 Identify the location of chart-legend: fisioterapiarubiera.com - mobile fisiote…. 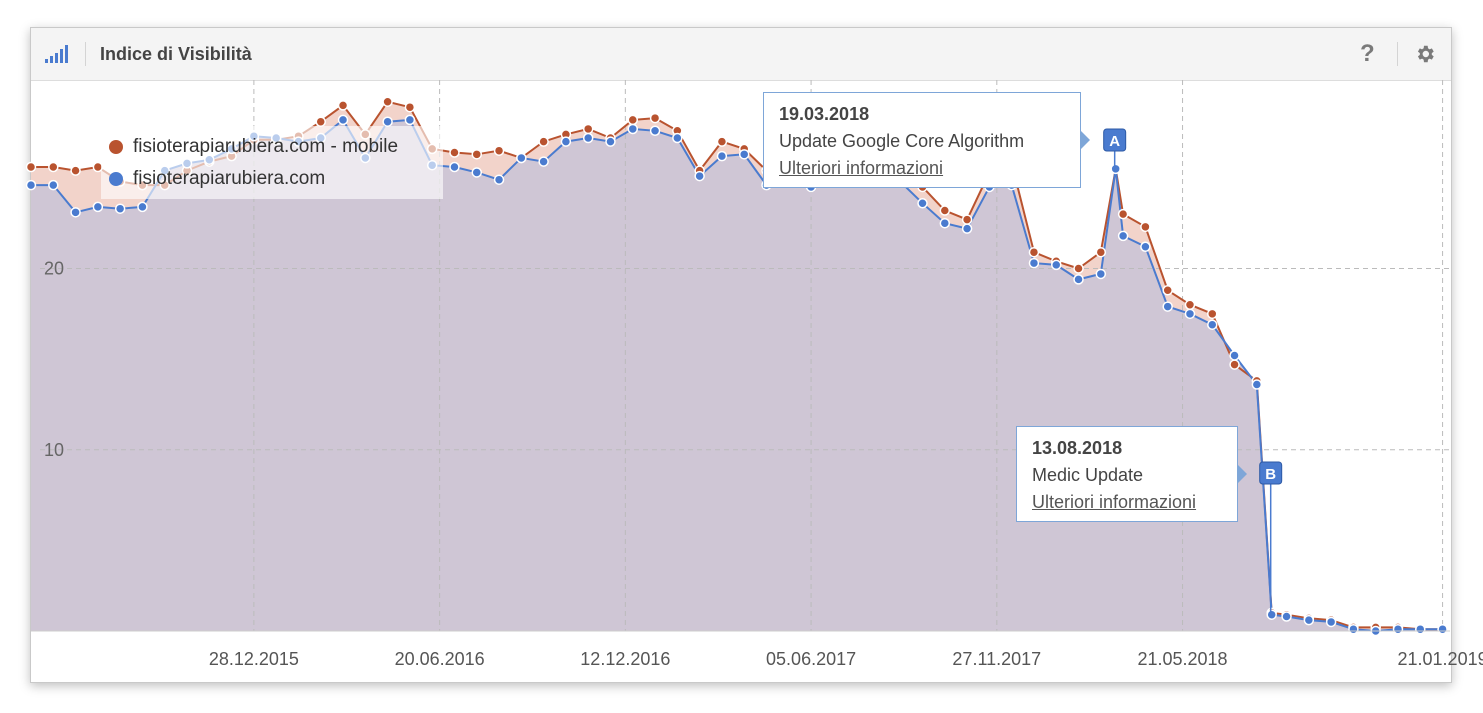
(272, 162).